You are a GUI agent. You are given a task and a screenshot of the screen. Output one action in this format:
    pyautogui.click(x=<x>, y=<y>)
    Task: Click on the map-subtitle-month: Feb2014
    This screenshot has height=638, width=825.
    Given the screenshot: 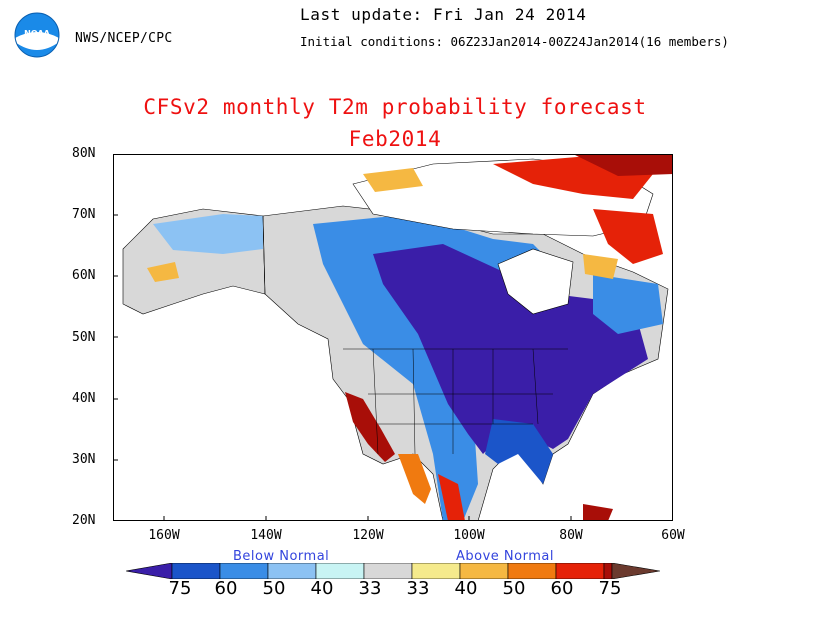 What is the action you would take?
    pyautogui.click(x=395, y=139)
    